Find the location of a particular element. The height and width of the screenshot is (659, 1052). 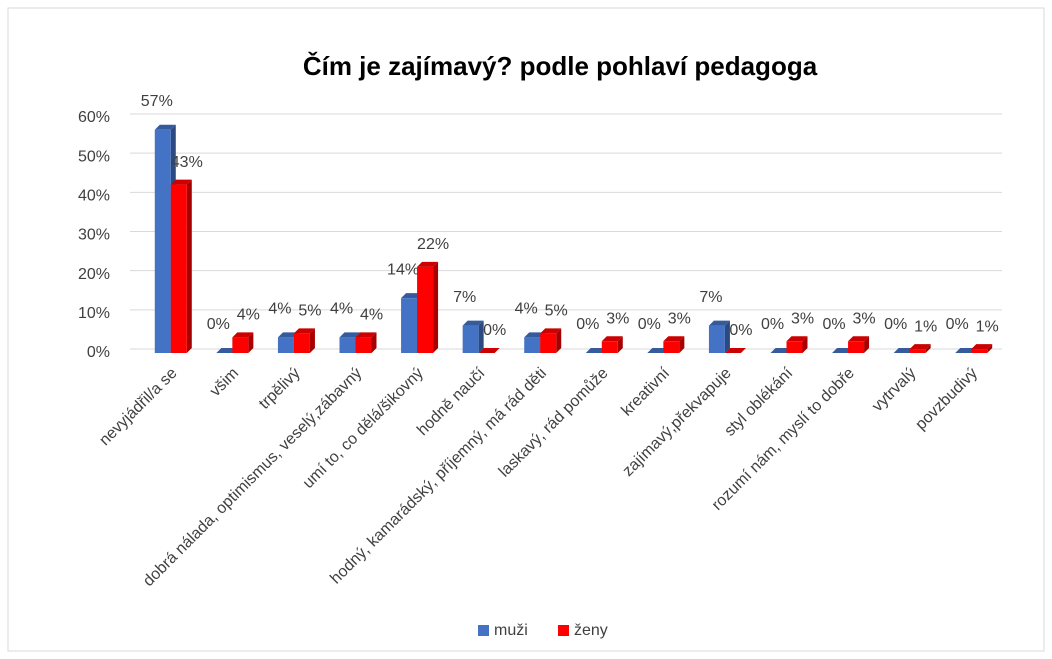

y-tick-label: 10% is located at coordinates (94, 313).